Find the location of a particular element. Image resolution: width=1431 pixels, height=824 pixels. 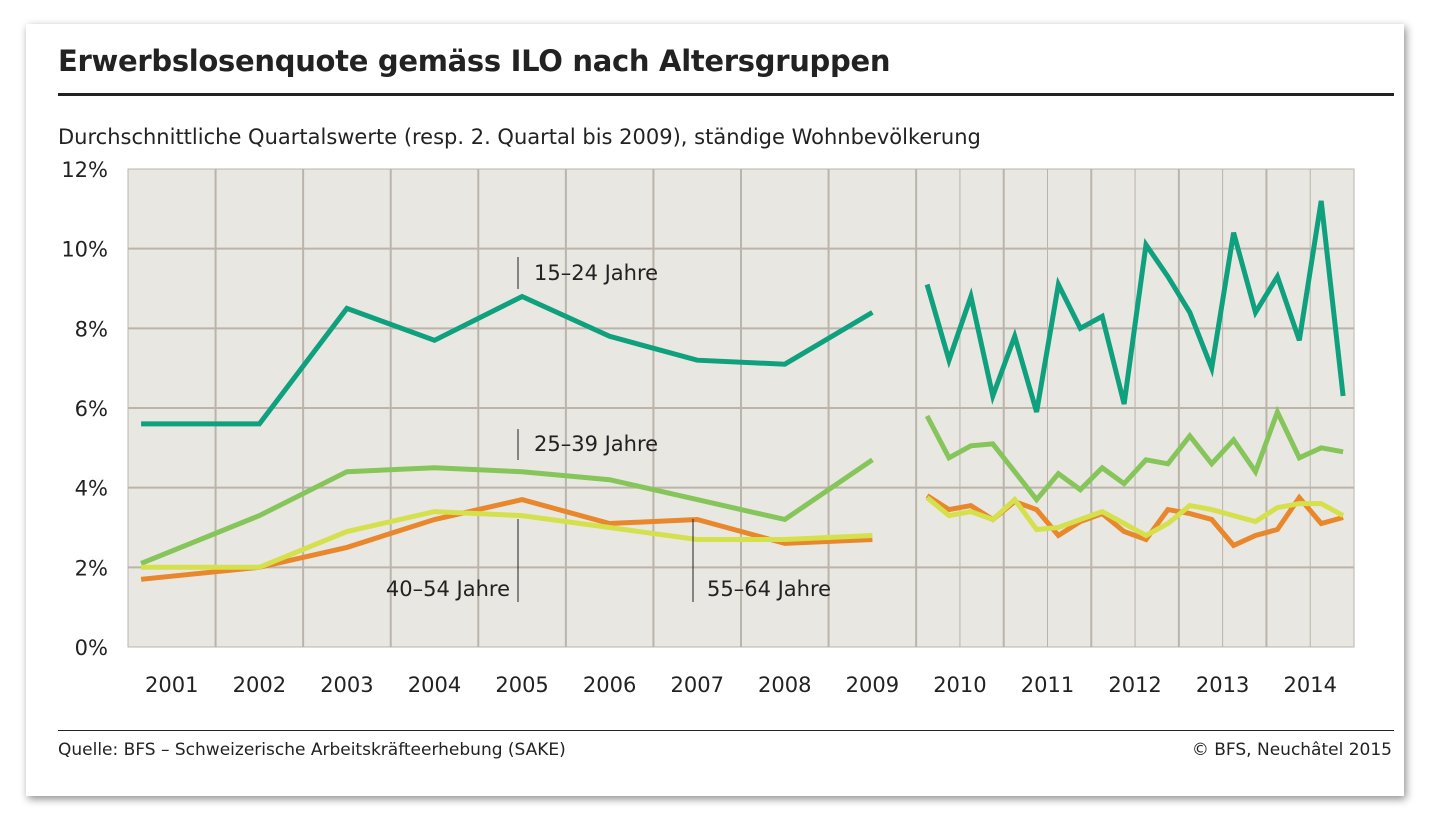

x-tick-label: 2003 is located at coordinates (346, 685).